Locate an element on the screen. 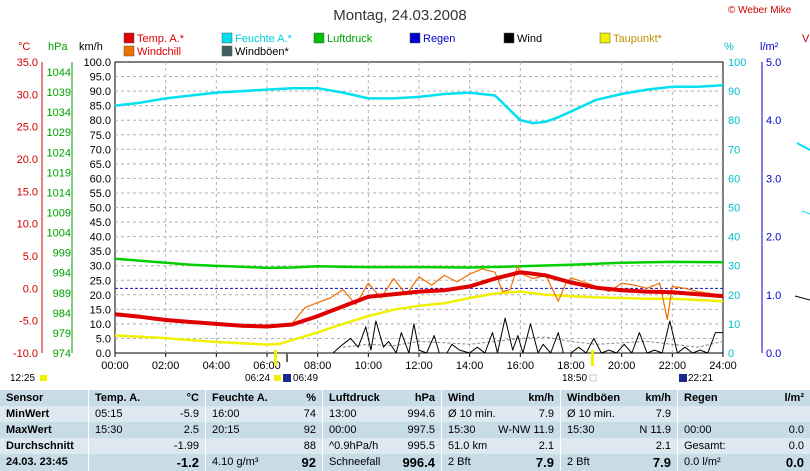 This screenshot has height=471, width=810. stats-row-time: 15:30 is located at coordinates (581, 430).